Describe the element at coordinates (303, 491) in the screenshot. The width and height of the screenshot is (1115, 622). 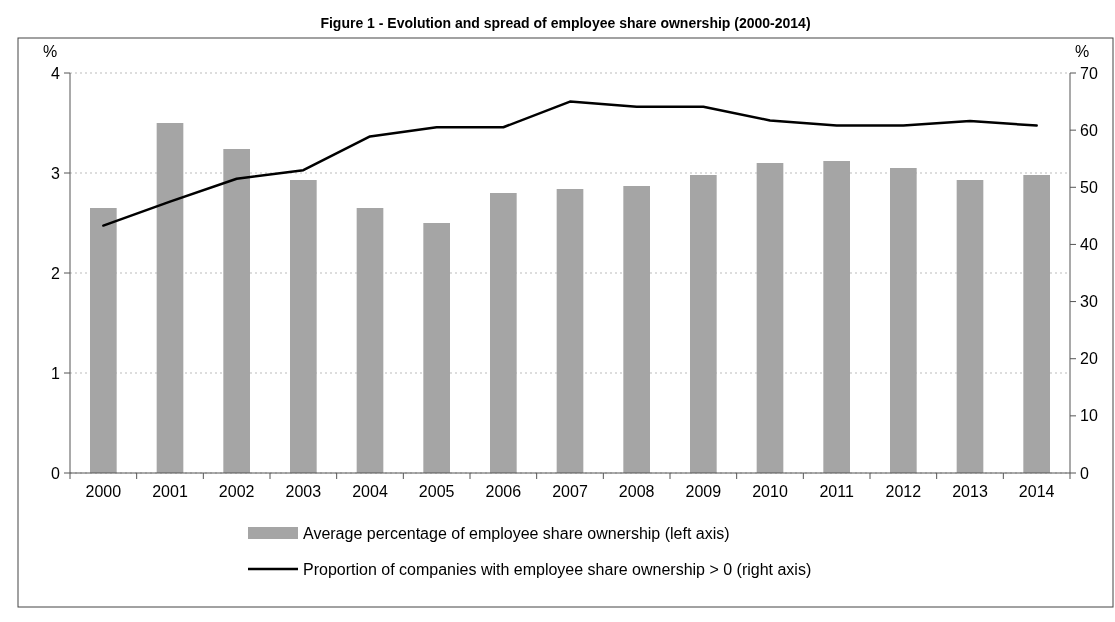
I see `x-tick-label: 2003` at that location.